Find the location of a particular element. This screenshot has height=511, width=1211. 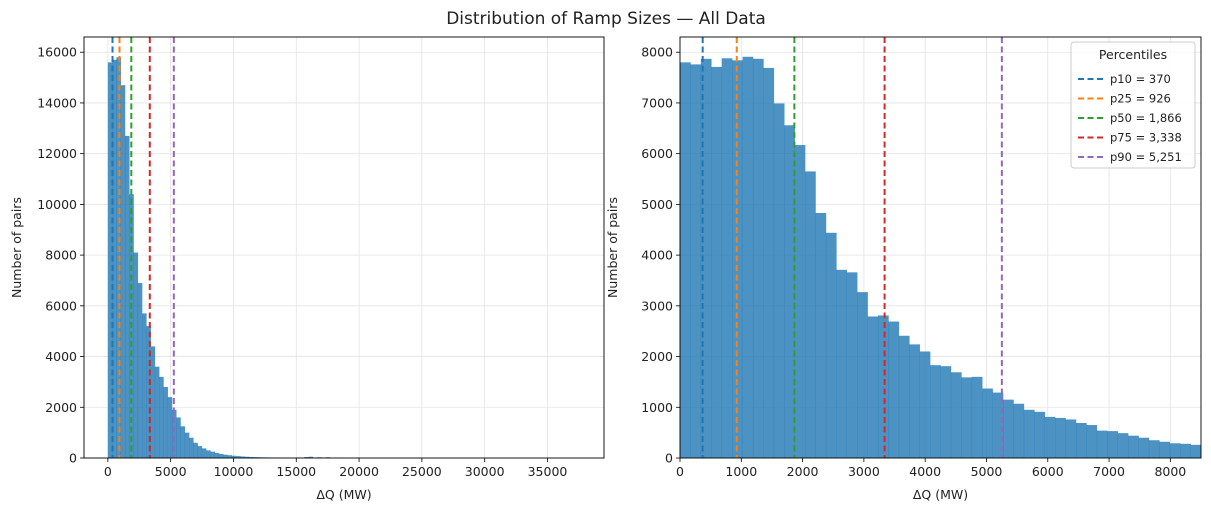

y-tick-label: 12000 is located at coordinates (57, 153).